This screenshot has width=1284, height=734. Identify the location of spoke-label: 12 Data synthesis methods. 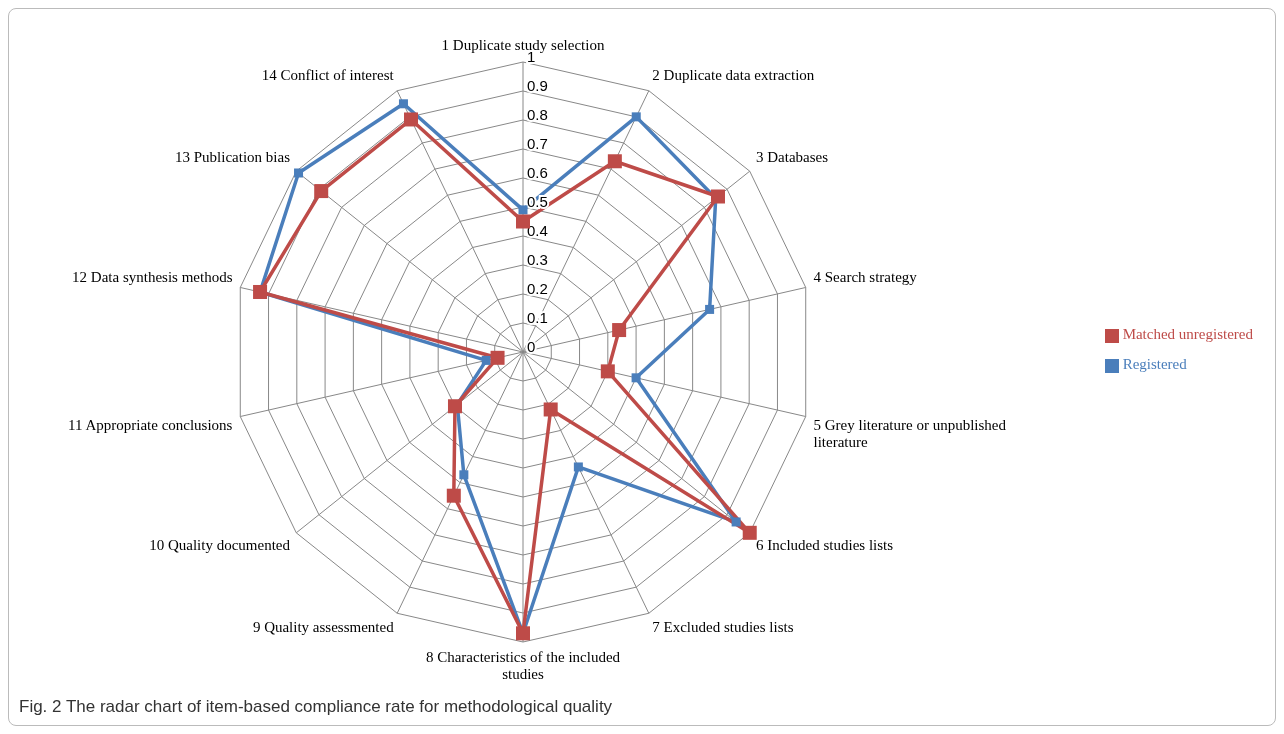
(152, 276).